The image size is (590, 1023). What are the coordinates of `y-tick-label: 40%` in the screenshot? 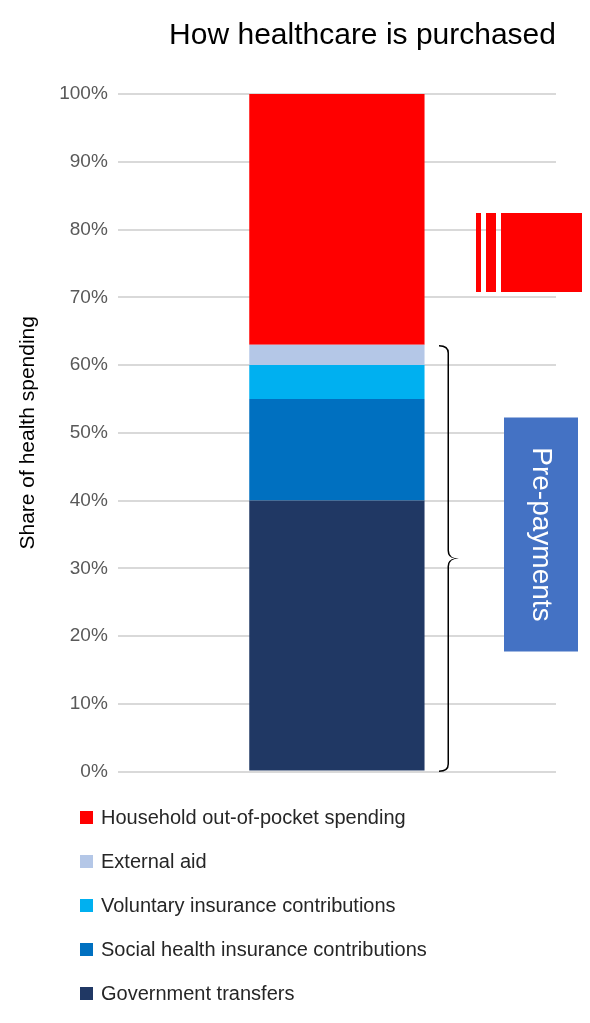 It's located at (88, 499).